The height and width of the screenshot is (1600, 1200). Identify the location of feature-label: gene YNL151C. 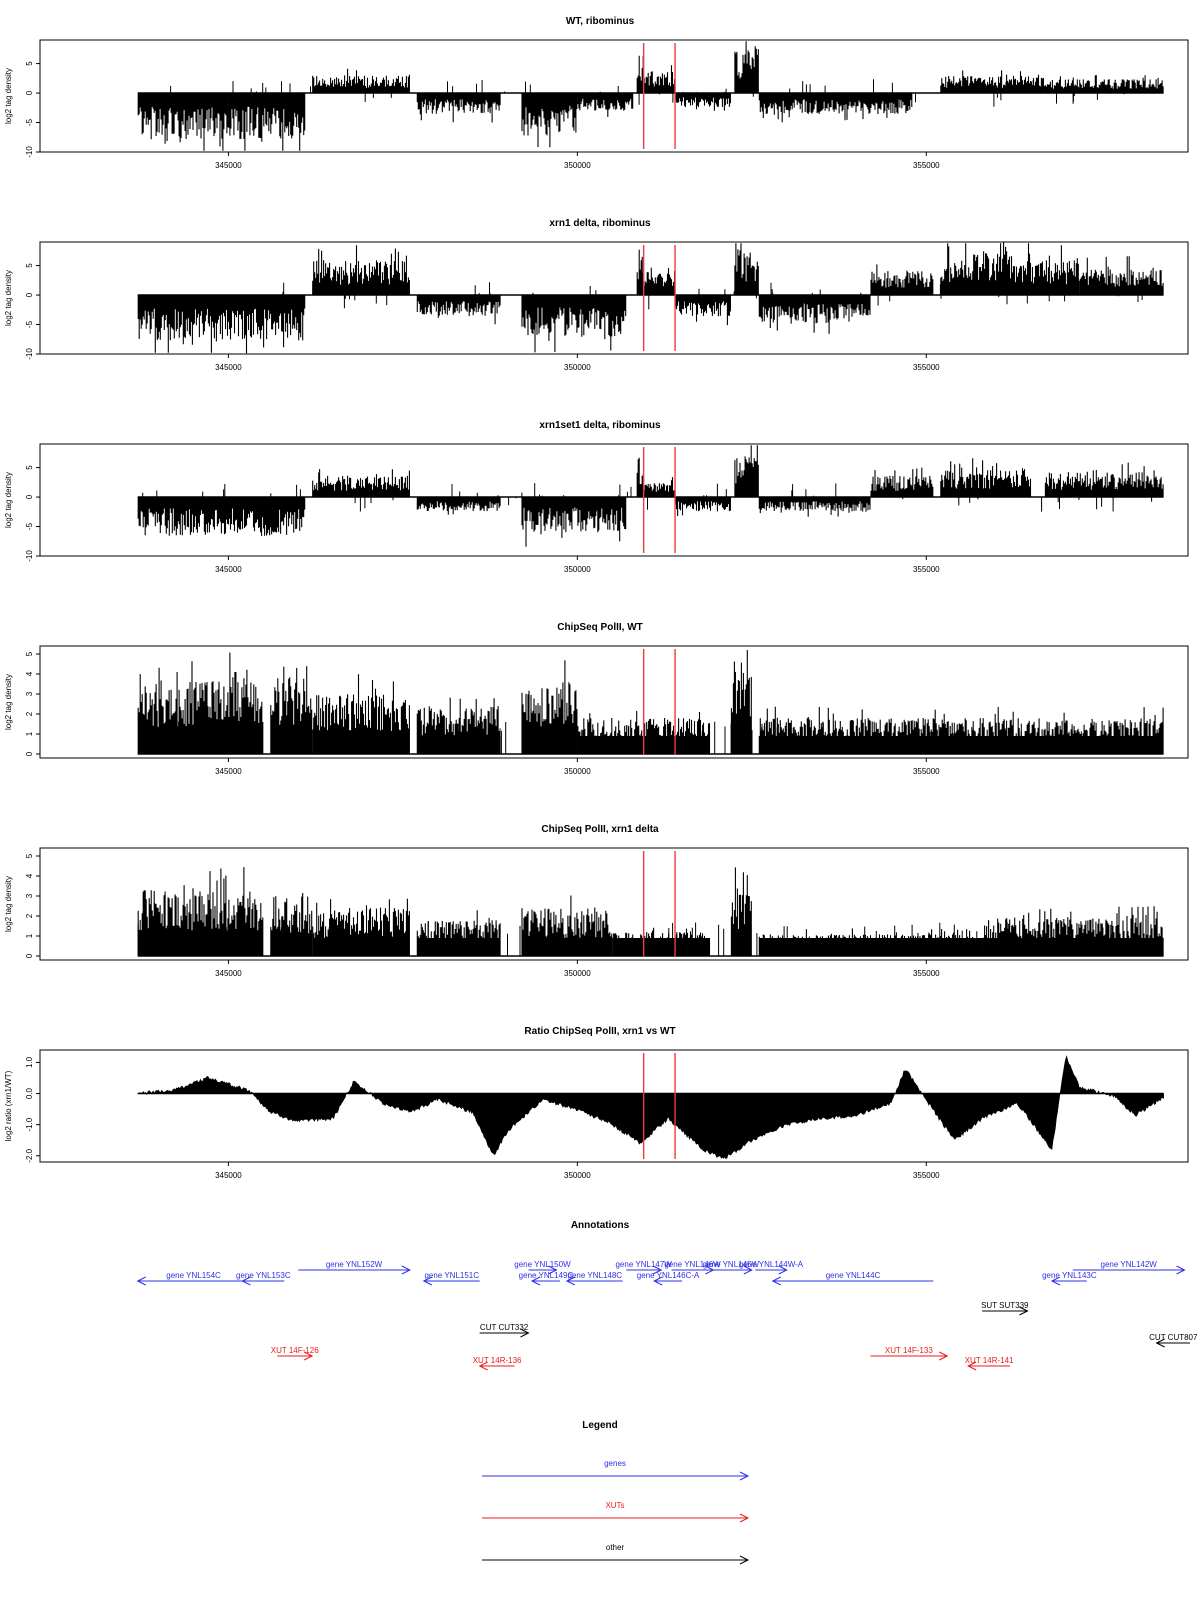
(451, 1275).